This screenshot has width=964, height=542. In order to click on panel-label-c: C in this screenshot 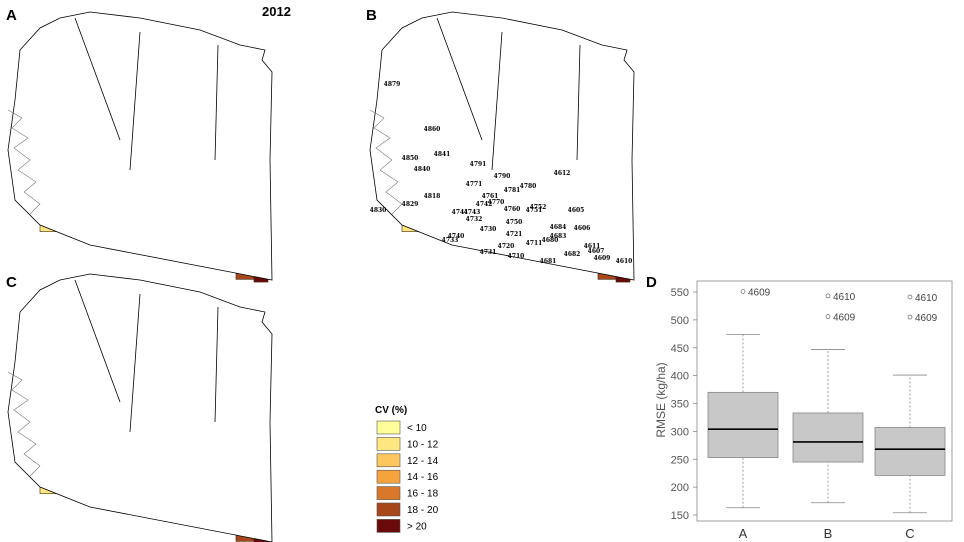, I will do `click(11, 282)`.